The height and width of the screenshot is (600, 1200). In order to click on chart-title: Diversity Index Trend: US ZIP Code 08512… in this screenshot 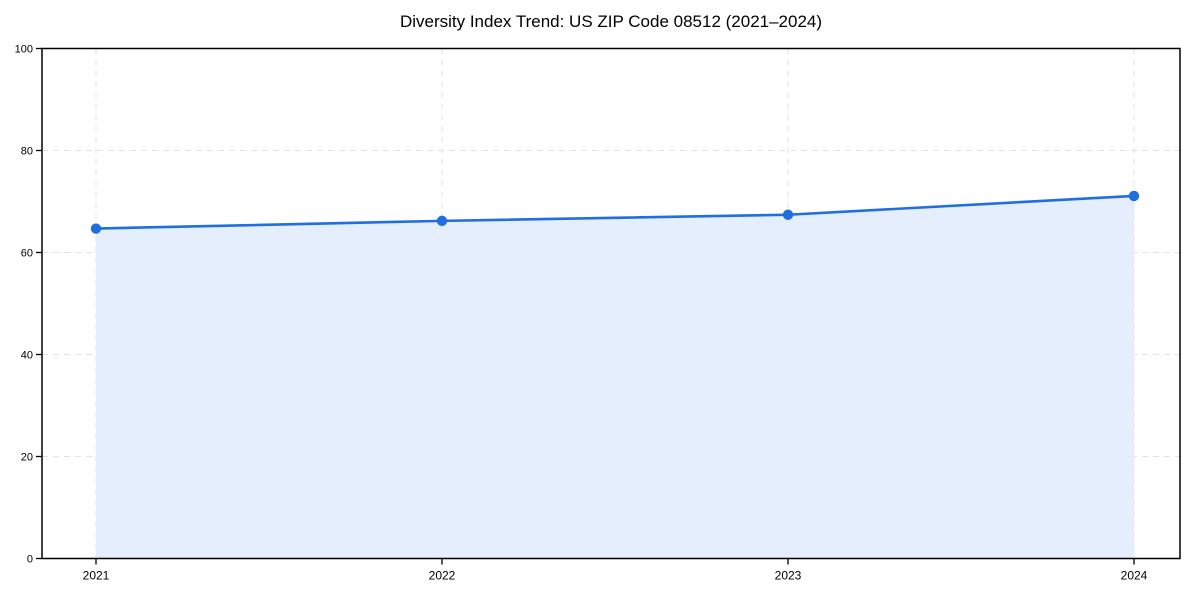, I will do `click(611, 21)`.